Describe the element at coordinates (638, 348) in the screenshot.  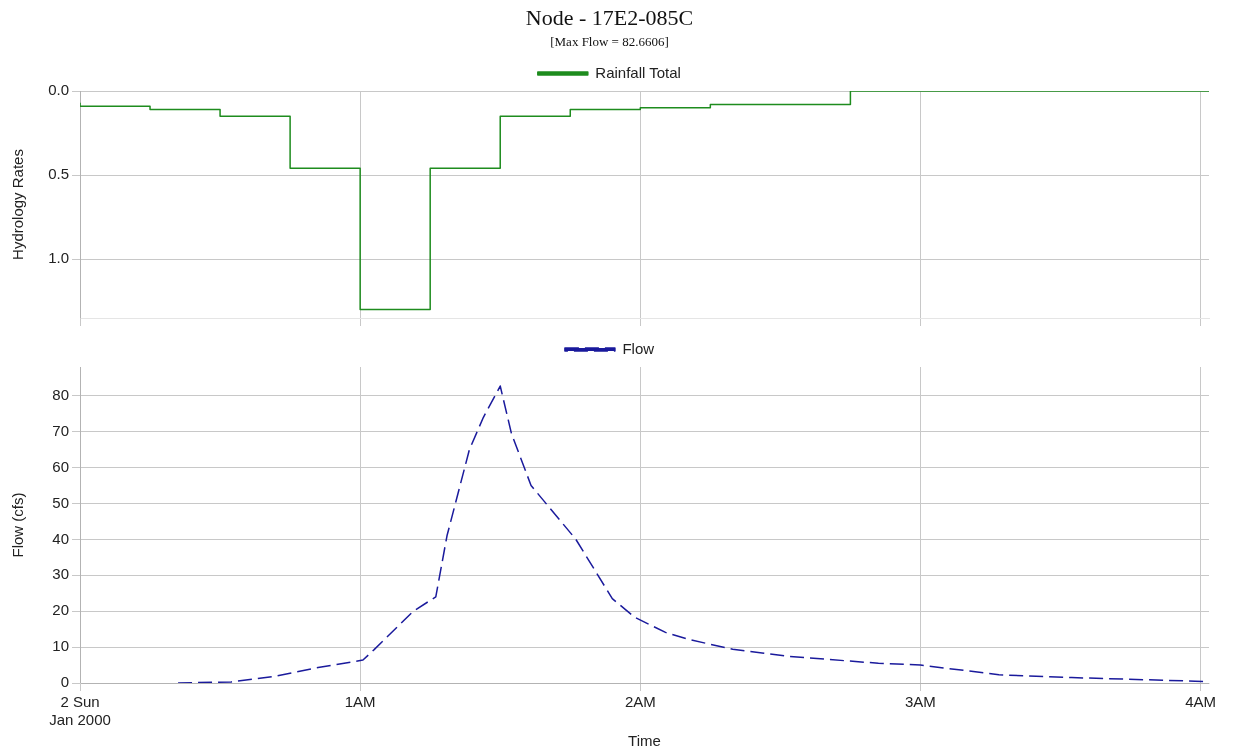
I see `legend-label: Flow` at that location.